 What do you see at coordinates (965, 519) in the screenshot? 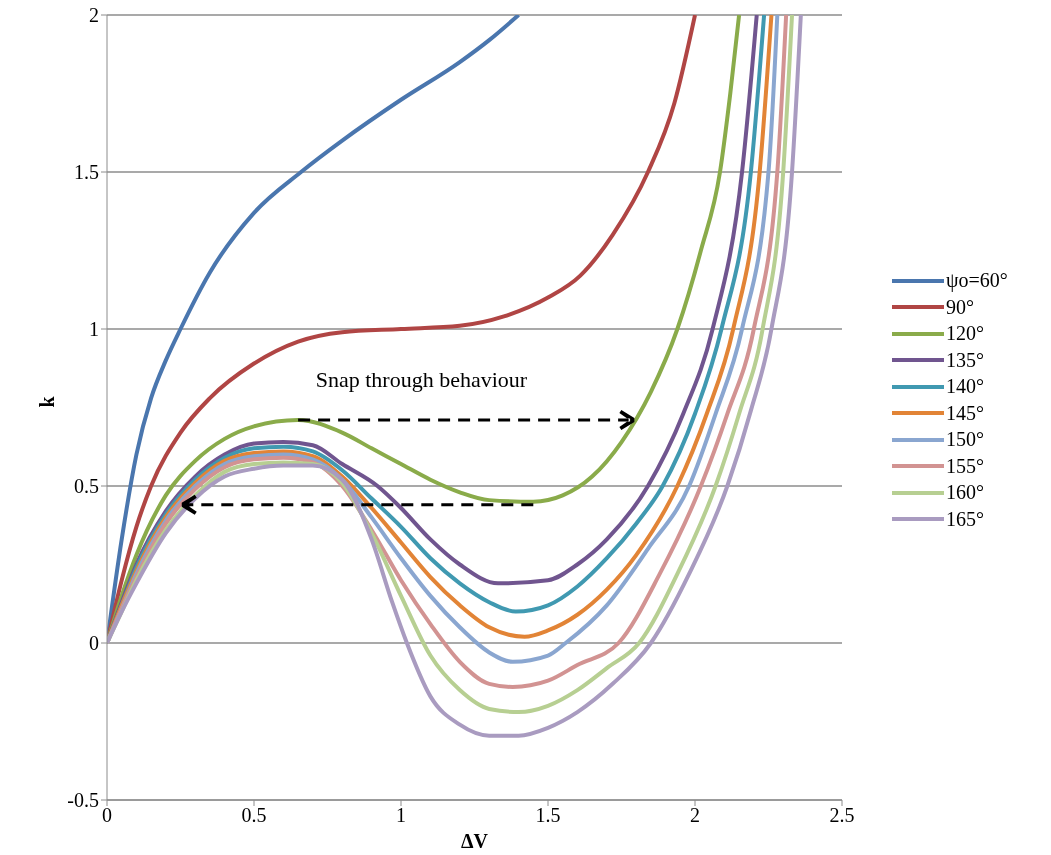
I see `legend-label: 165°` at bounding box center [965, 519].